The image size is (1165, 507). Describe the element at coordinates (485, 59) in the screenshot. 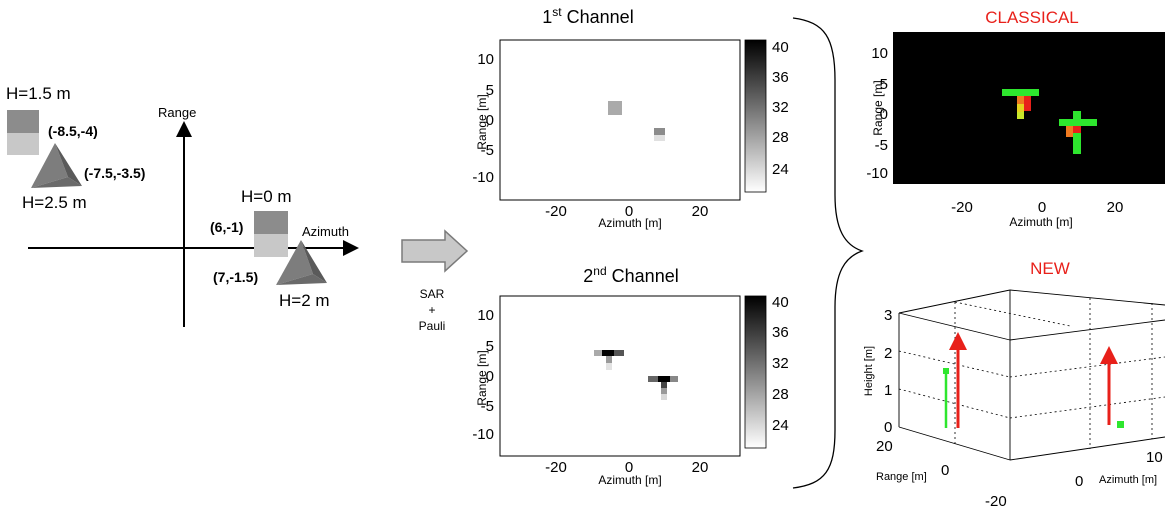

I see `channel-1-ytick-10: 10` at that location.